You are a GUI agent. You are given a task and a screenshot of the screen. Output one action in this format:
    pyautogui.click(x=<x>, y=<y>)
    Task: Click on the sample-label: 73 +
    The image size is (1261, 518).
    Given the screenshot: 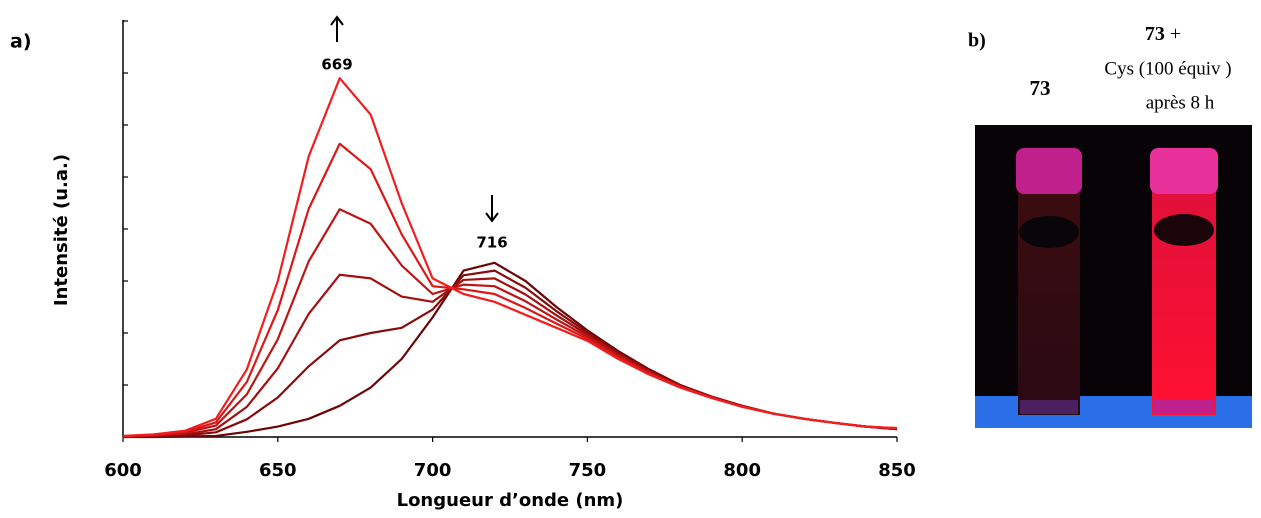 What is the action you would take?
    pyautogui.click(x=1163, y=34)
    